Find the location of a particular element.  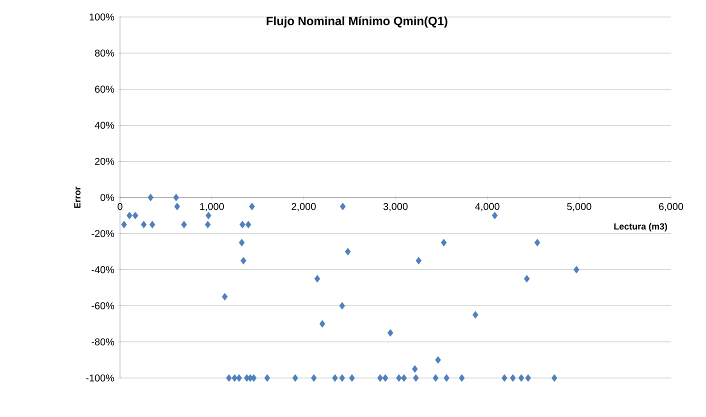

x-tick-label: 1,000 is located at coordinates (212, 207).